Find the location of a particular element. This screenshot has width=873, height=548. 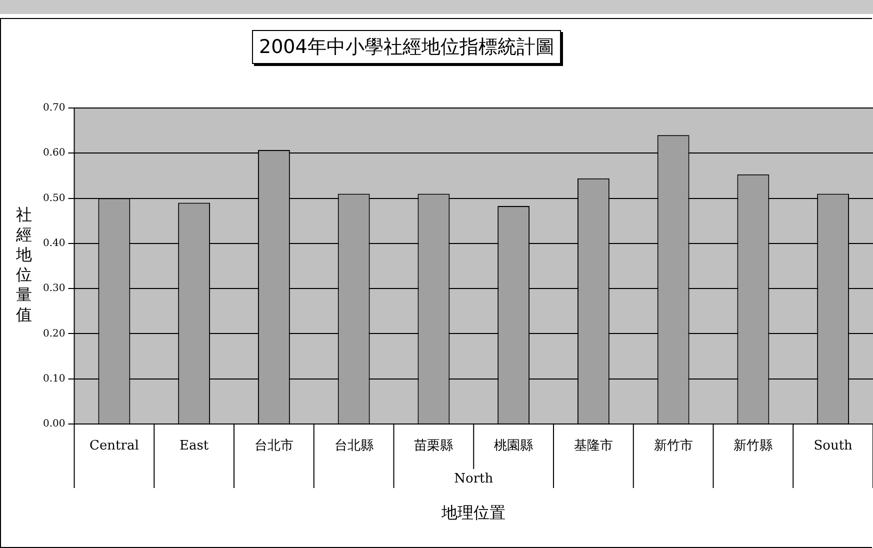

y-tick-label: 0.50 is located at coordinates (54, 198).